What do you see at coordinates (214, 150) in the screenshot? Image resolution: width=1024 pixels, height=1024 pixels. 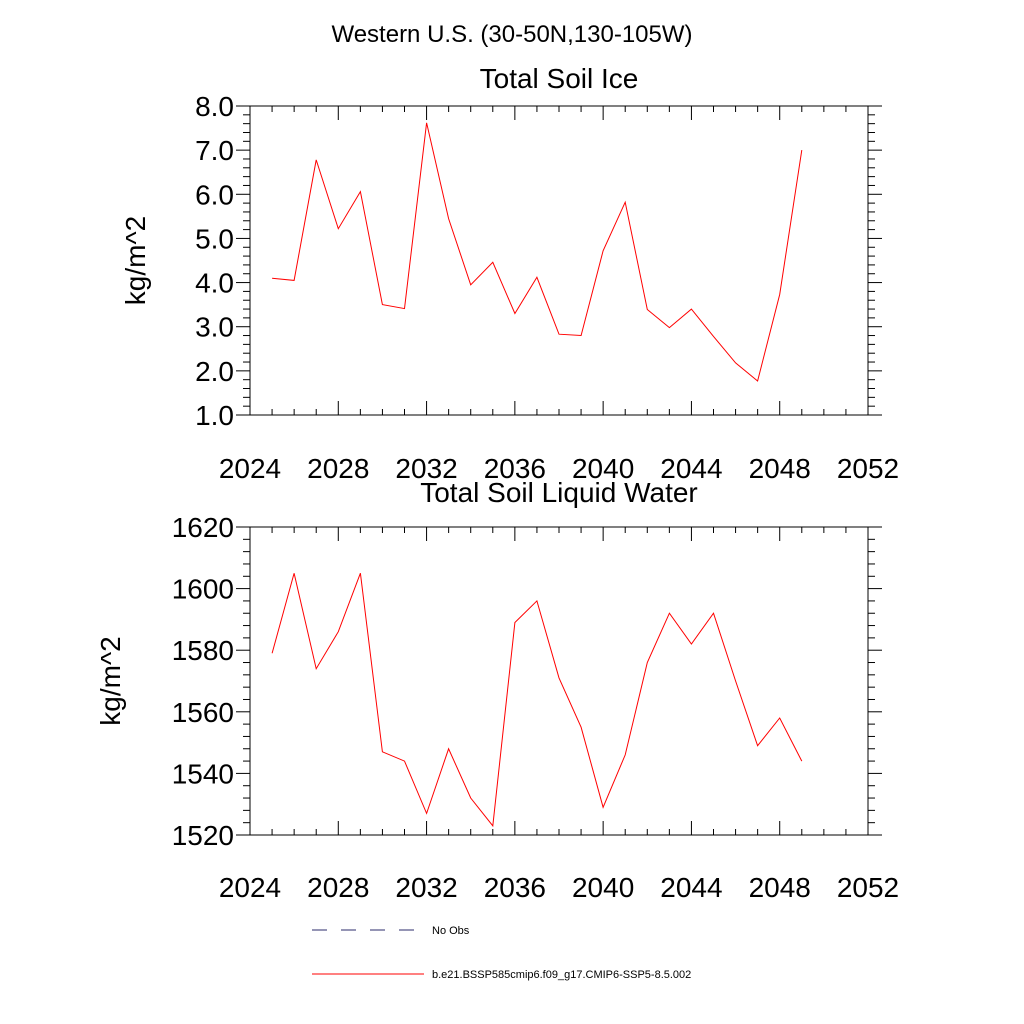 I see `y-tick-label: 7.0` at bounding box center [214, 150].